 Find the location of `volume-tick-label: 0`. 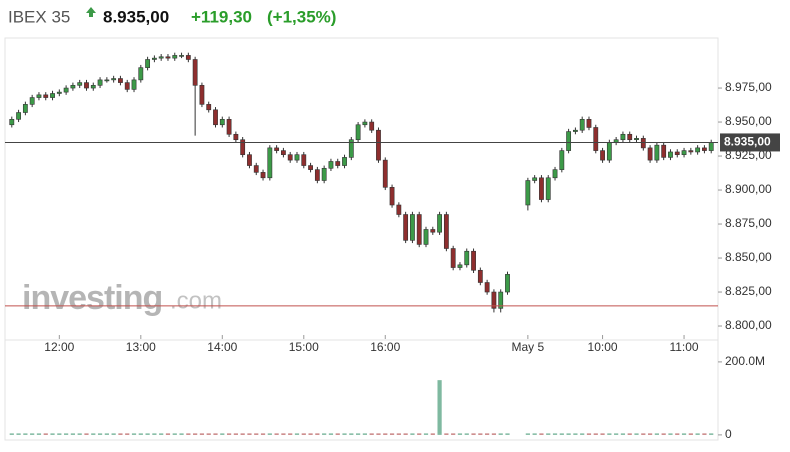

volume-tick-label: 0 is located at coordinates (728, 434).